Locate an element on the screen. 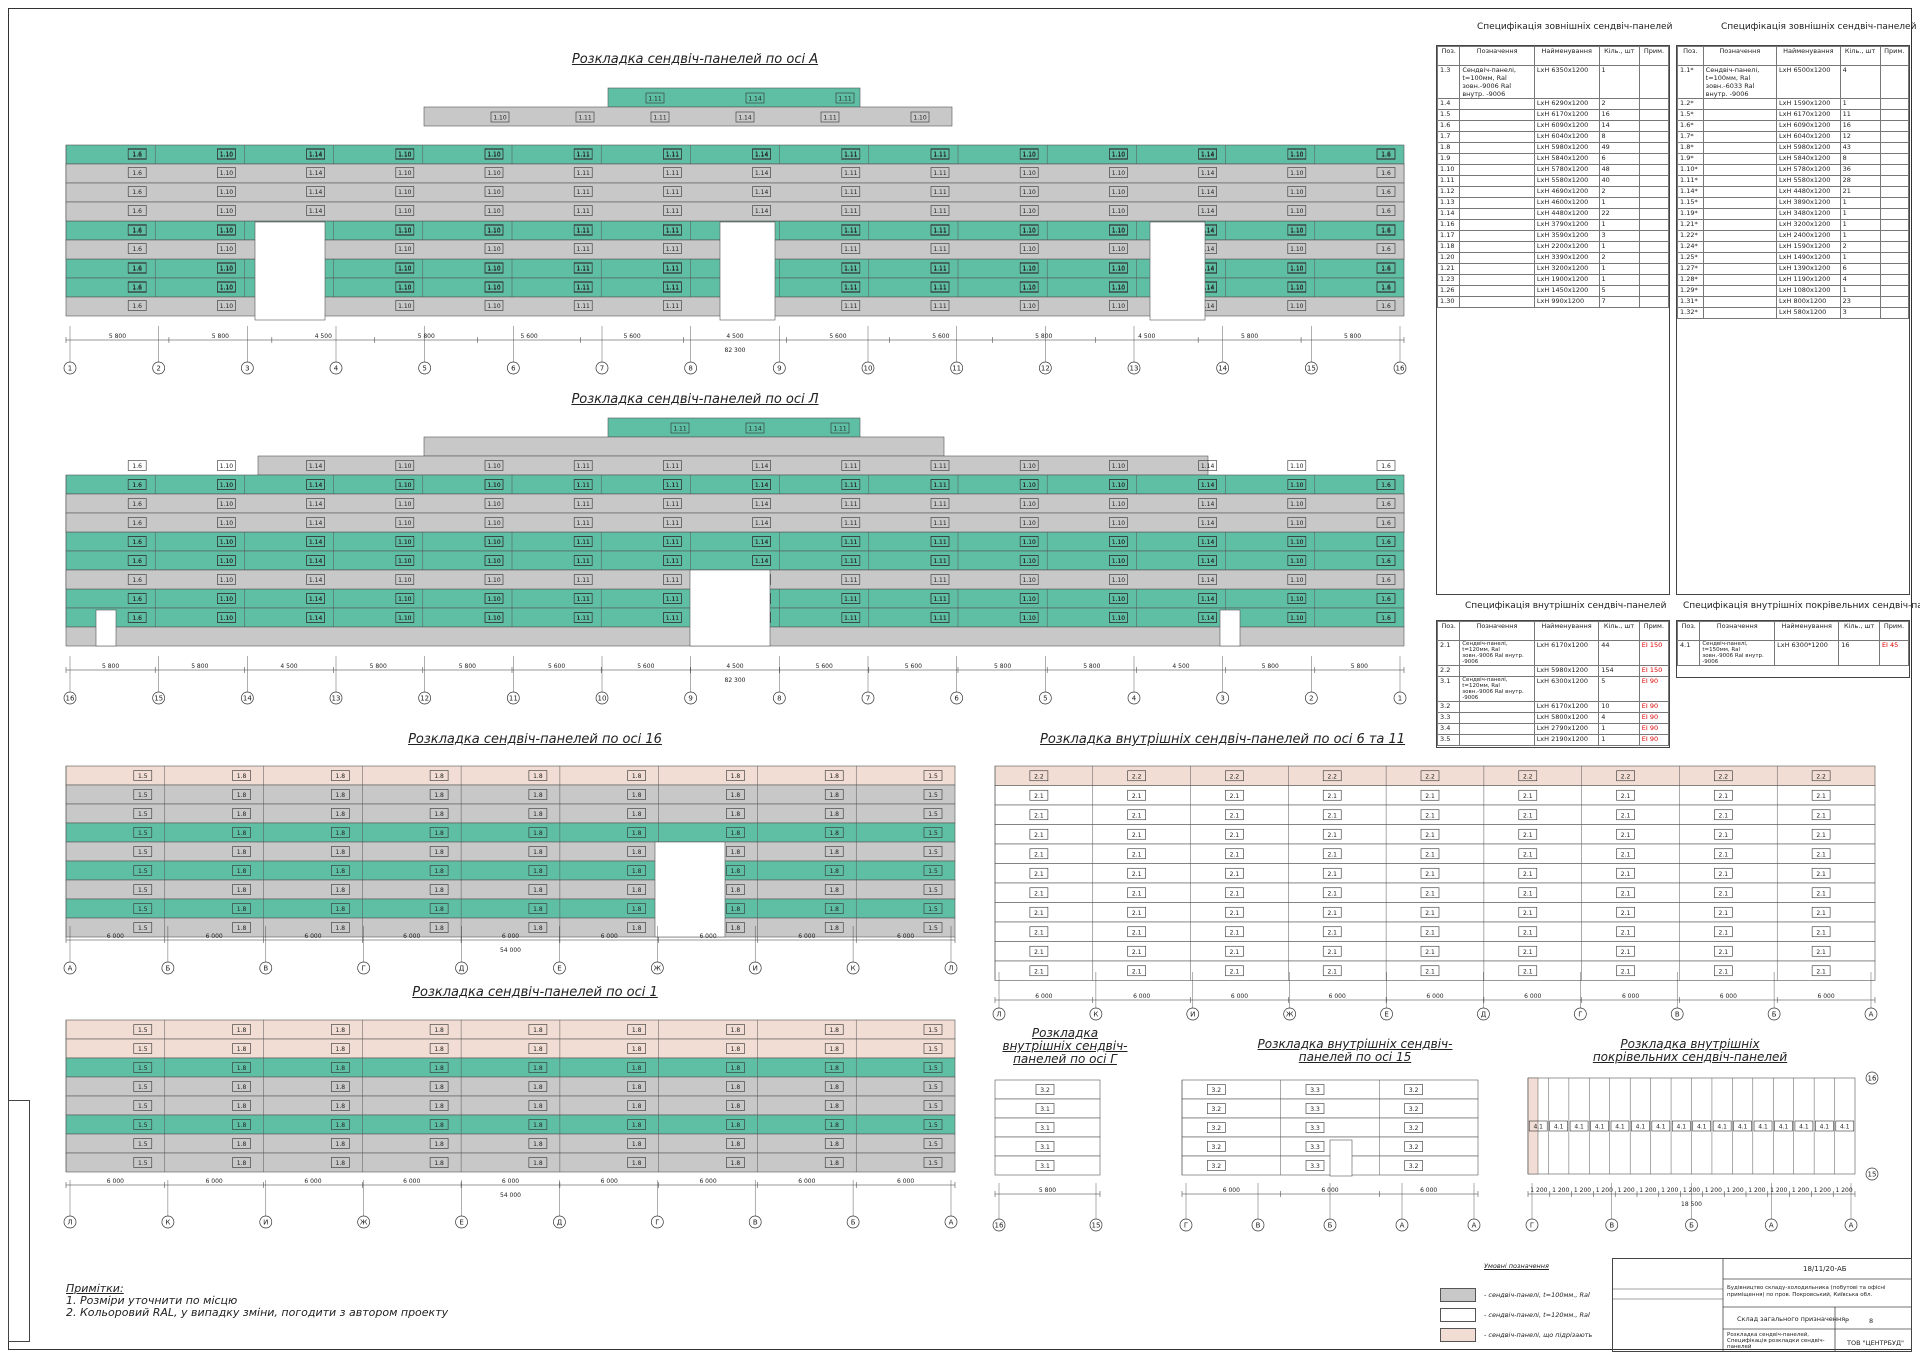 This screenshot has height=1358, width=1920. dim-value: 4 500 is located at coordinates (288, 666).